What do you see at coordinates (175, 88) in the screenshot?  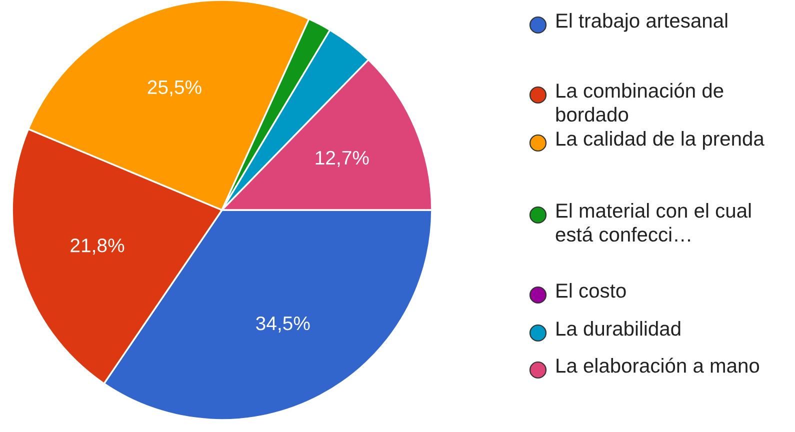 I see `data-label: 25,5%` at bounding box center [175, 88].